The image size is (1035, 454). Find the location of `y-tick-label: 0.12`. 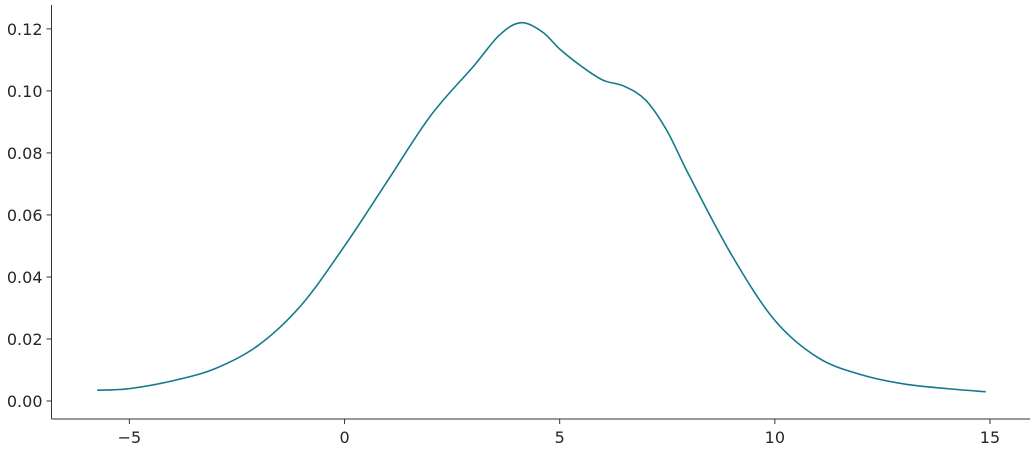

y-tick-label: 0.12 is located at coordinates (25, 29).